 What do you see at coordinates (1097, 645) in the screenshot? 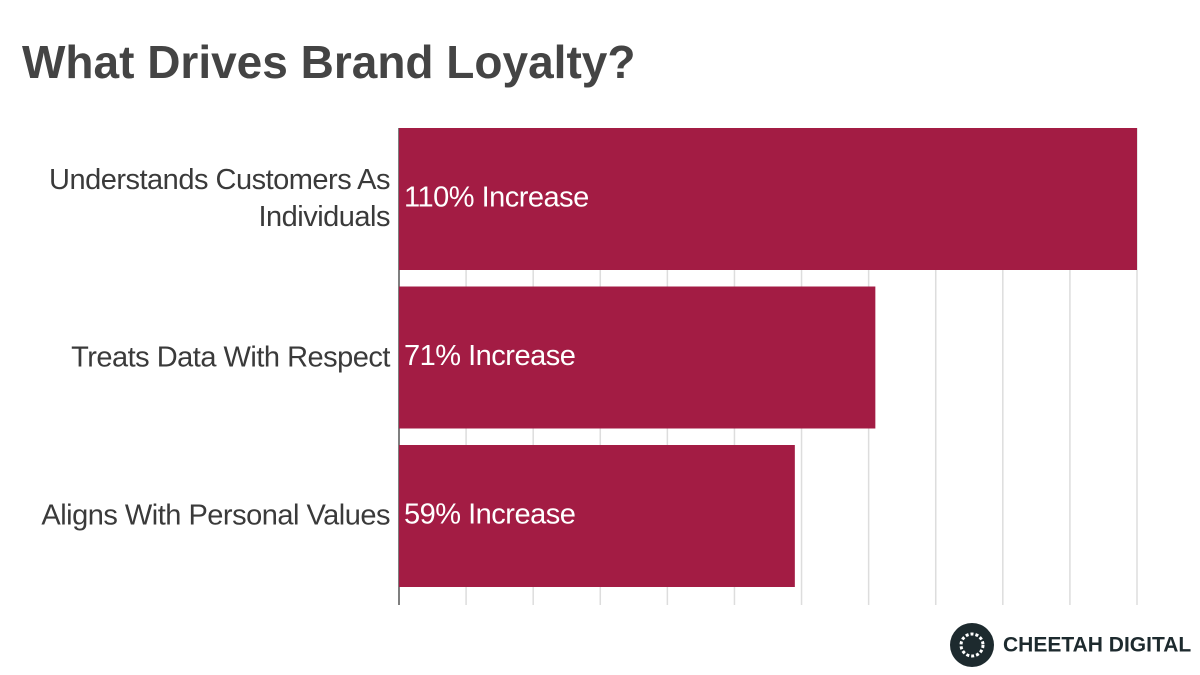
I see `brand-name: CHEETAH DIGITAL` at bounding box center [1097, 645].